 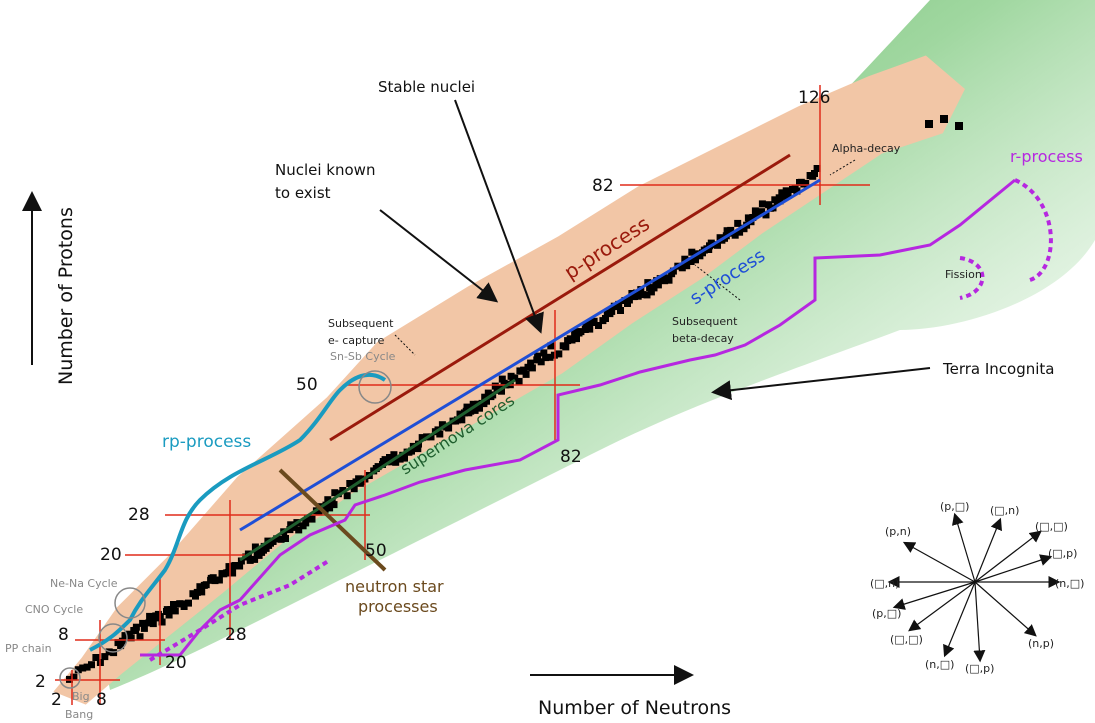 What do you see at coordinates (56, 700) in the screenshot?
I see `magic-n2: 2` at bounding box center [56, 700].